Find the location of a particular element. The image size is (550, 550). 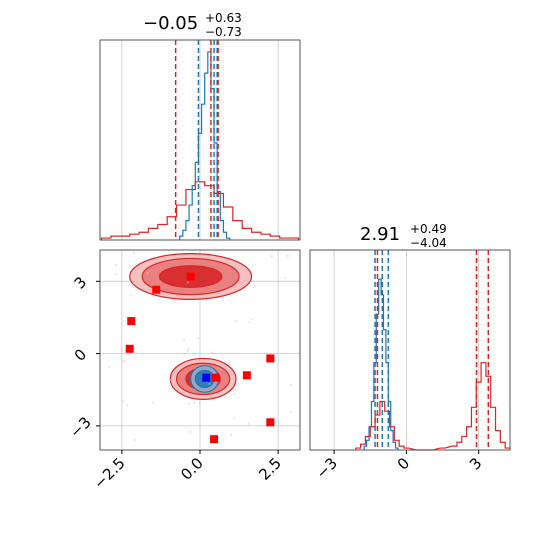

x-tick-label: −3 is located at coordinates (327, 468).